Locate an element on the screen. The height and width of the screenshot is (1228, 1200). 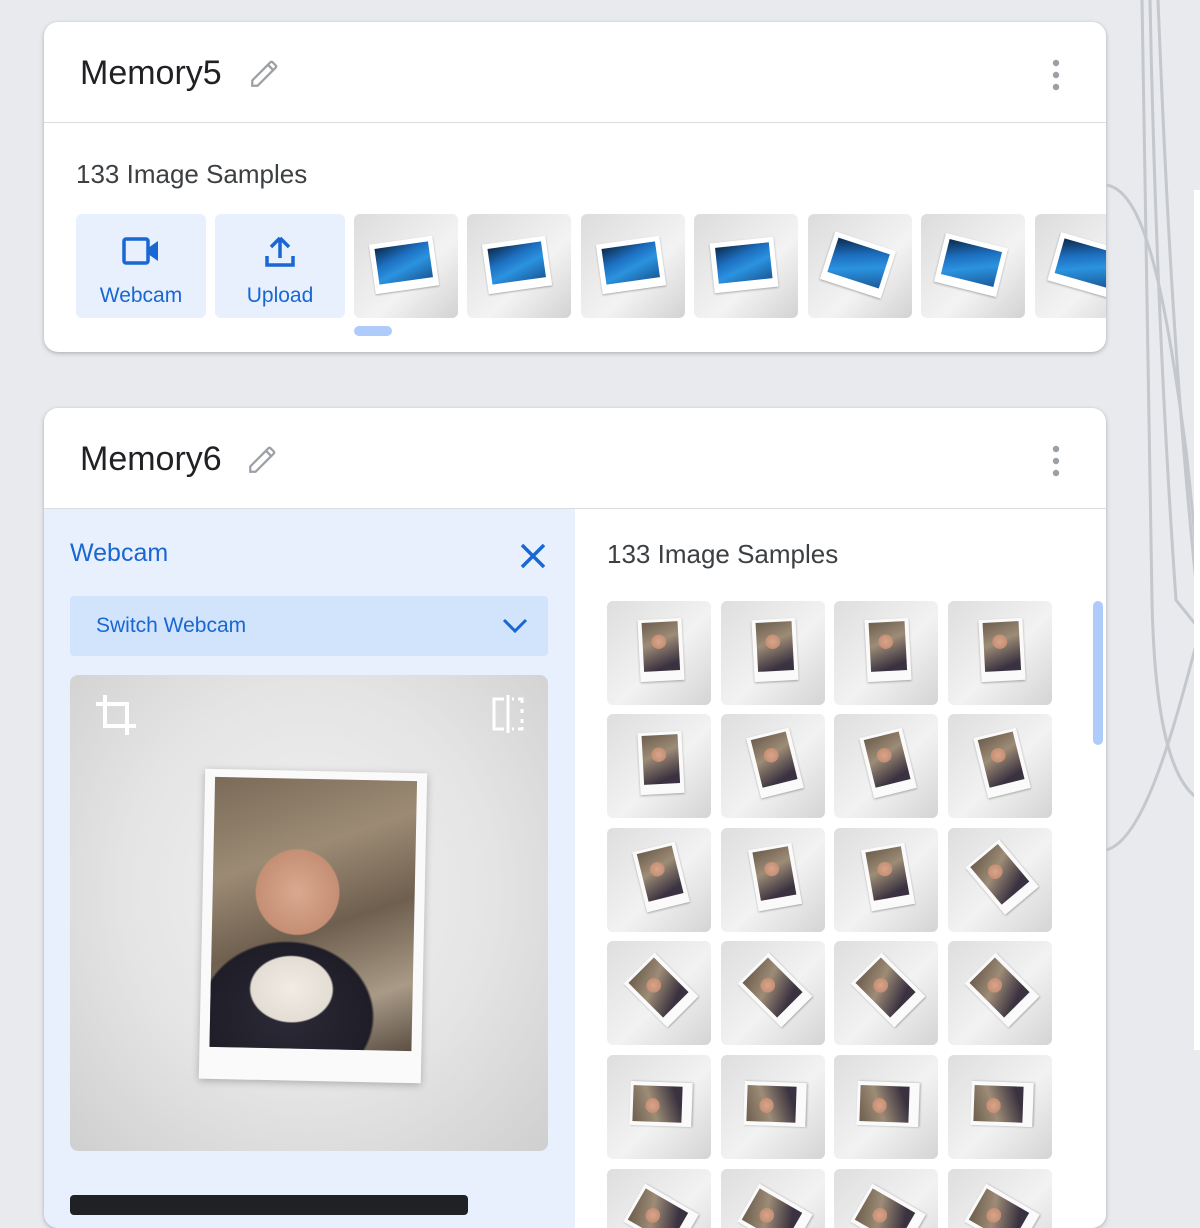
switch-webcam-dropdown: Switch Webcam is located at coordinates (309, 626).